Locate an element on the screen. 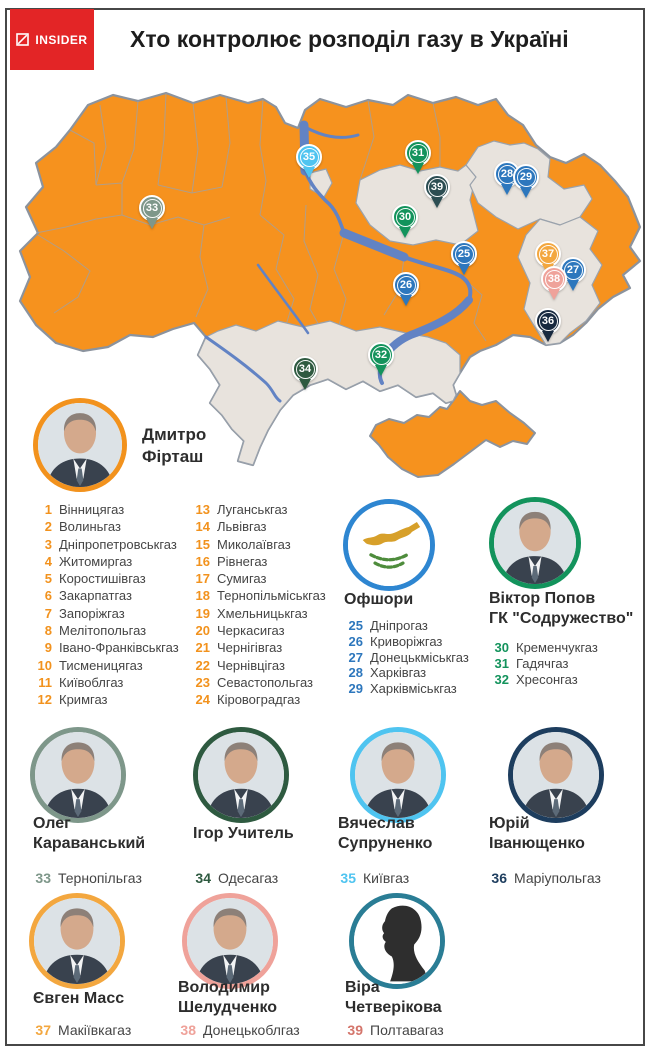 This screenshot has height=1056, width=650. company-item: 26 Криворіжгаз is located at coordinates (406, 642).